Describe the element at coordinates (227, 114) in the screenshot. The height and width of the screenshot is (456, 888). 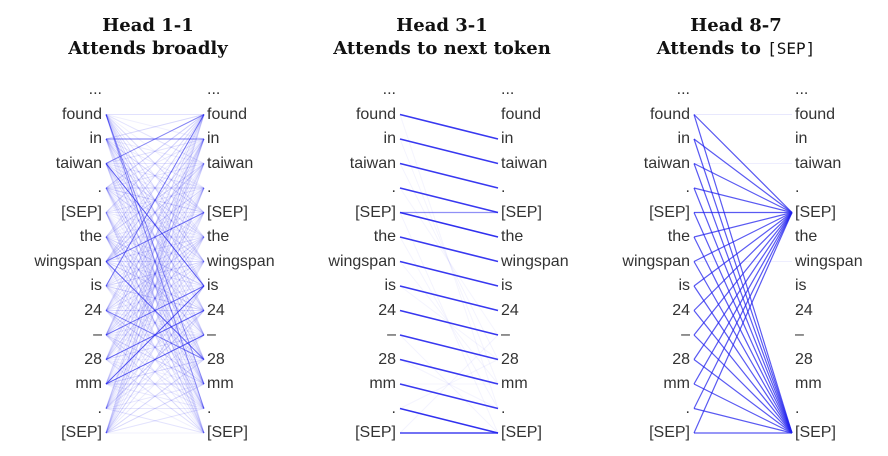
I see `right-token: found` at that location.